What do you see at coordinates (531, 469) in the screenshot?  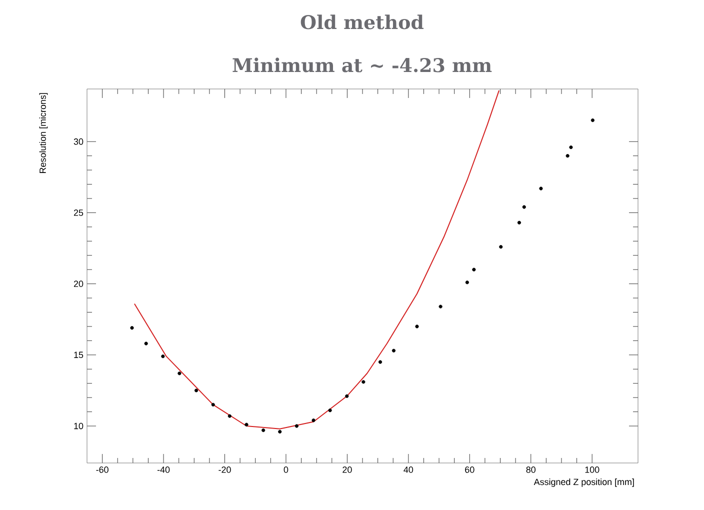 I see `x-tick-label: 80` at bounding box center [531, 469].